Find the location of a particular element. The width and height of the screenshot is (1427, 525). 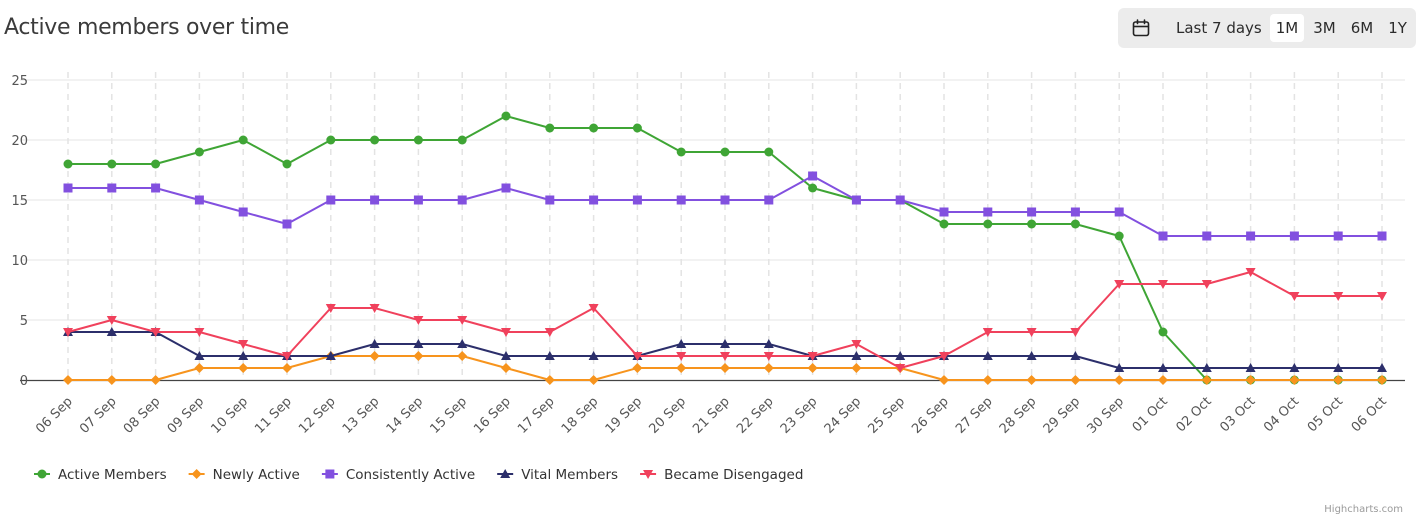

x-tick-label: 25 Sep is located at coordinates (886, 415).